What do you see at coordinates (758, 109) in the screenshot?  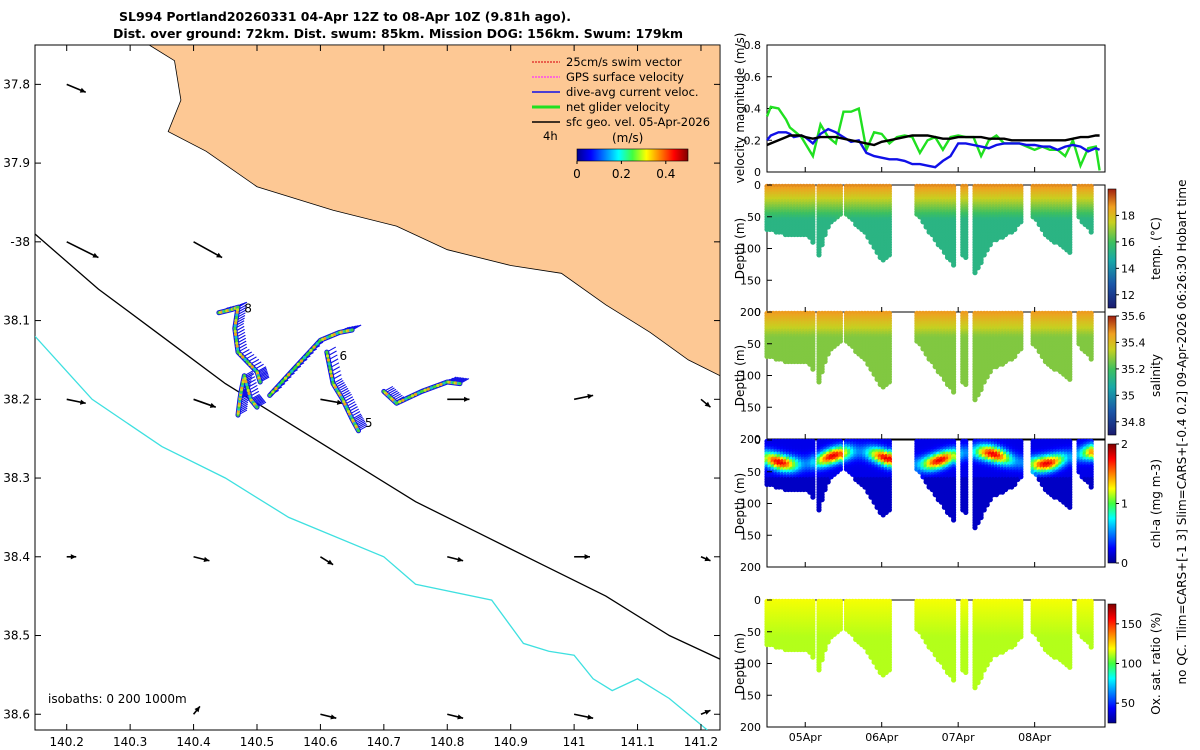 I see `velocity-y-axis: 00.20.40.60.8` at bounding box center [758, 109].